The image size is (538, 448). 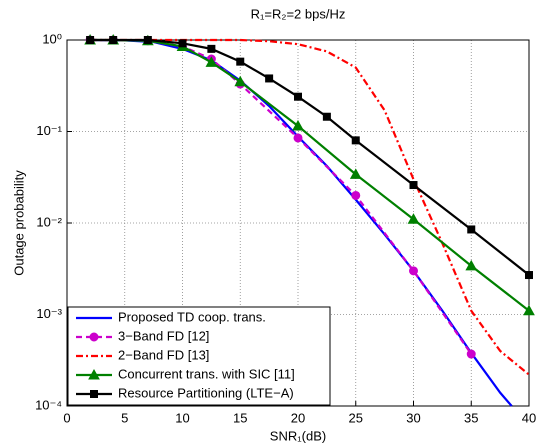 What do you see at coordinates (206, 373) in the screenshot?
I see `legend-label: Concurrent trans. with SIC [11]` at bounding box center [206, 373].